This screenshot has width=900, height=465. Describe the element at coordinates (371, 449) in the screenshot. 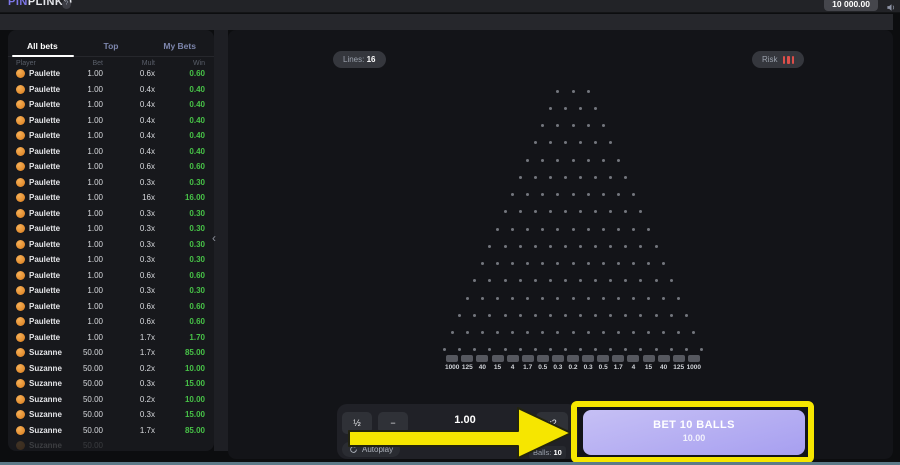

I see `autoplay-button: Autoplay` at that location.